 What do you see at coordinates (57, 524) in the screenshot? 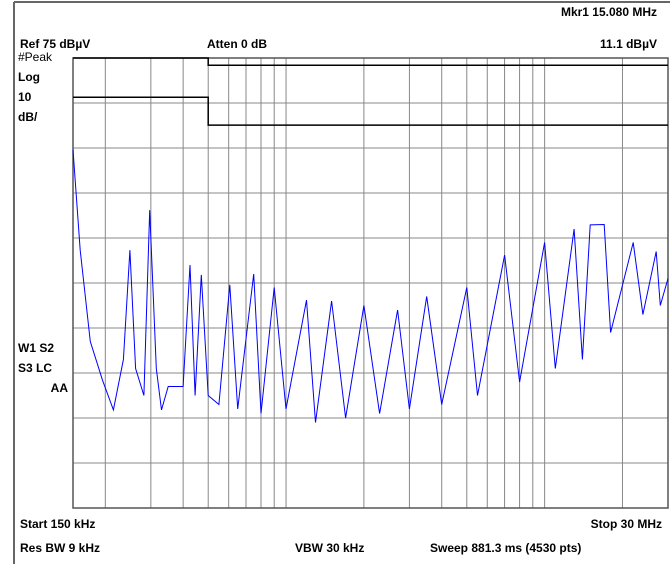
I see `start-freq: Start 150 kHz` at bounding box center [57, 524].